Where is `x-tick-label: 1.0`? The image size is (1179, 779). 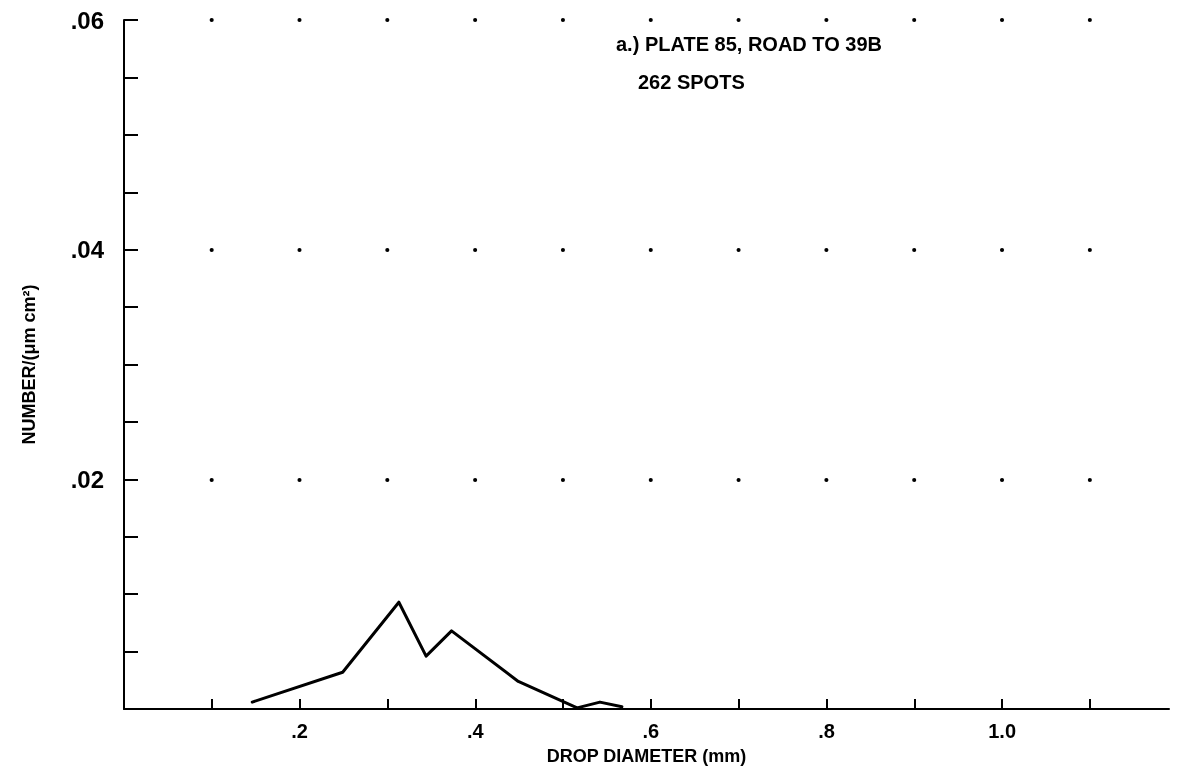
x-tick-label: 1.0 is located at coordinates (1002, 731).